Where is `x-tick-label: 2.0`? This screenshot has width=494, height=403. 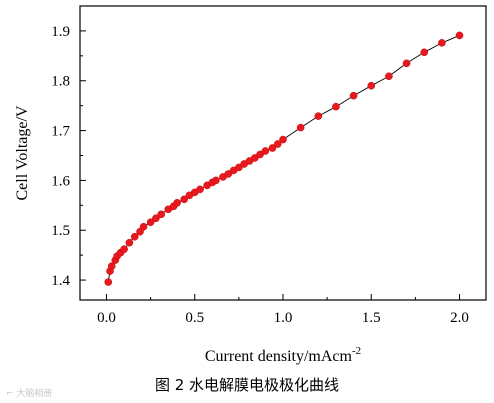 x-tick-label: 2.0 is located at coordinates (459, 318).